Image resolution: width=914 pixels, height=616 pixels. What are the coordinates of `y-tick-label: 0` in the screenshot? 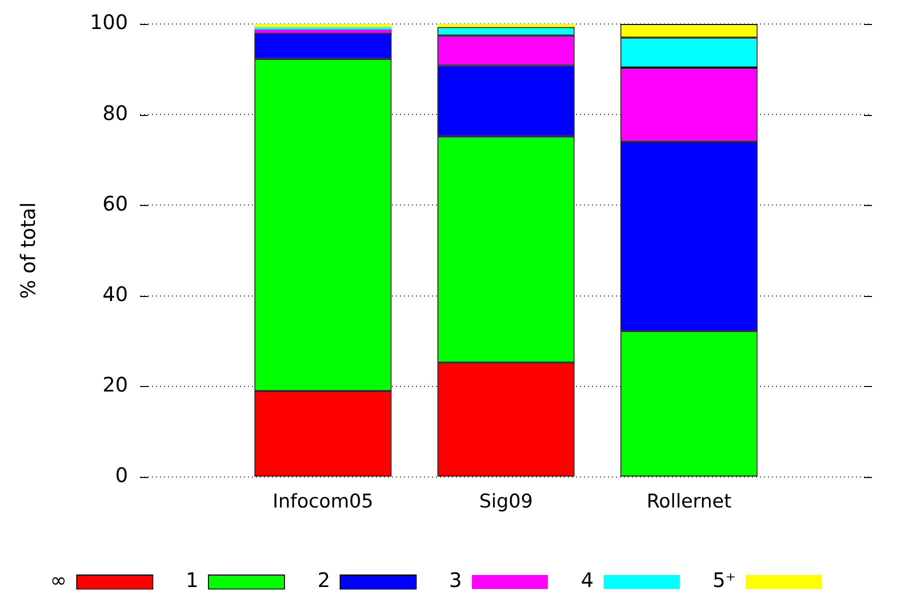 It's located at (121, 475).